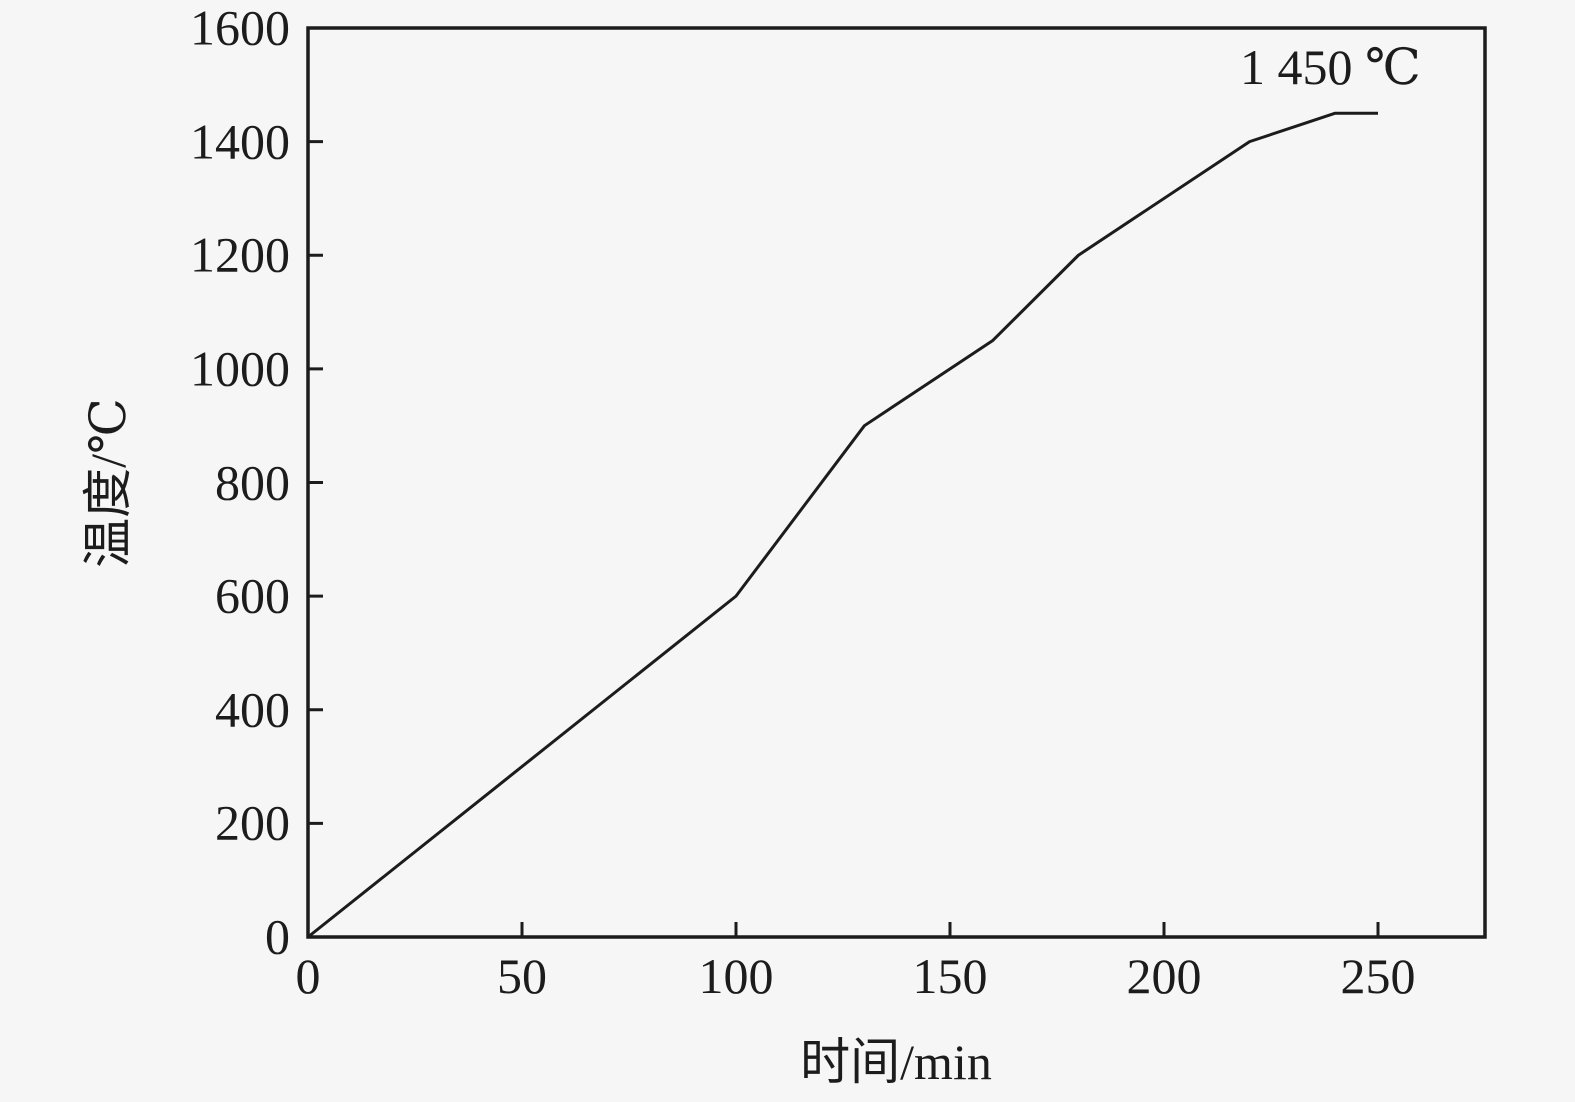 Image resolution: width=1575 pixels, height=1102 pixels. What do you see at coordinates (896, 1062) in the screenshot?
I see `x-axis-title: 时间/min` at bounding box center [896, 1062].